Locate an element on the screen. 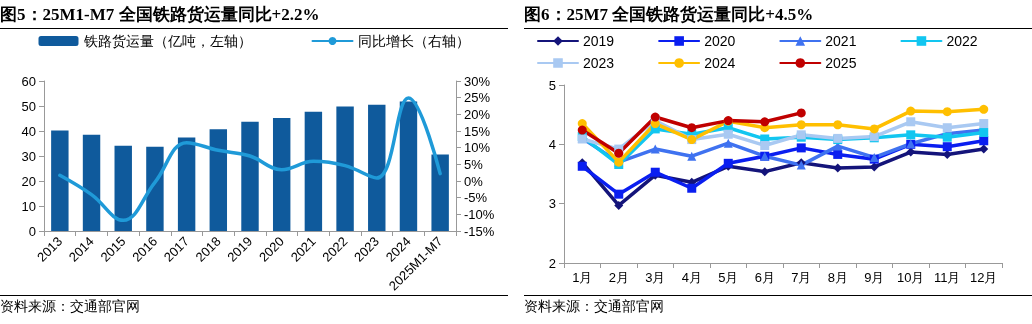 This screenshot has width=1032, height=324. y-tick-label: 60 is located at coordinates (28, 81).